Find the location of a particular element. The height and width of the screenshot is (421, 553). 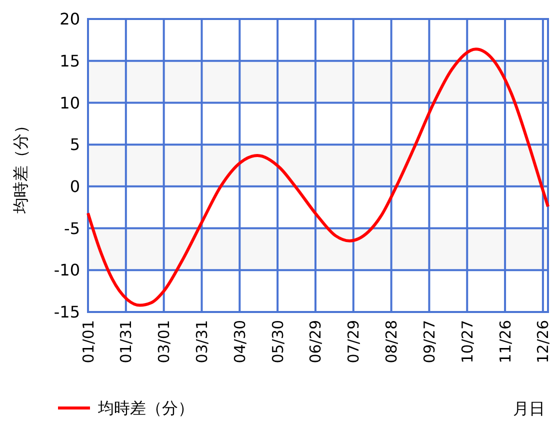

y-tick-label: -10 is located at coordinates (67, 270).